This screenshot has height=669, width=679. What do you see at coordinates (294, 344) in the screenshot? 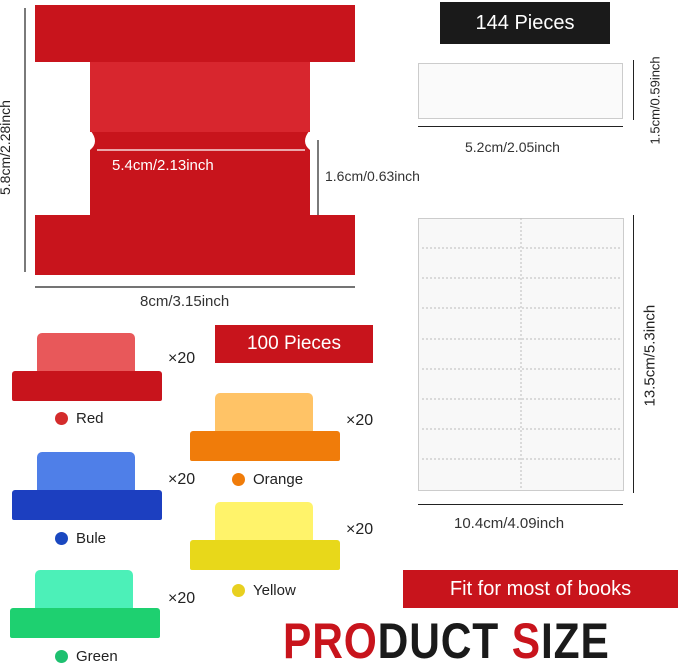
I see `tabs-count-badge: 100 Pieces` at bounding box center [294, 344].